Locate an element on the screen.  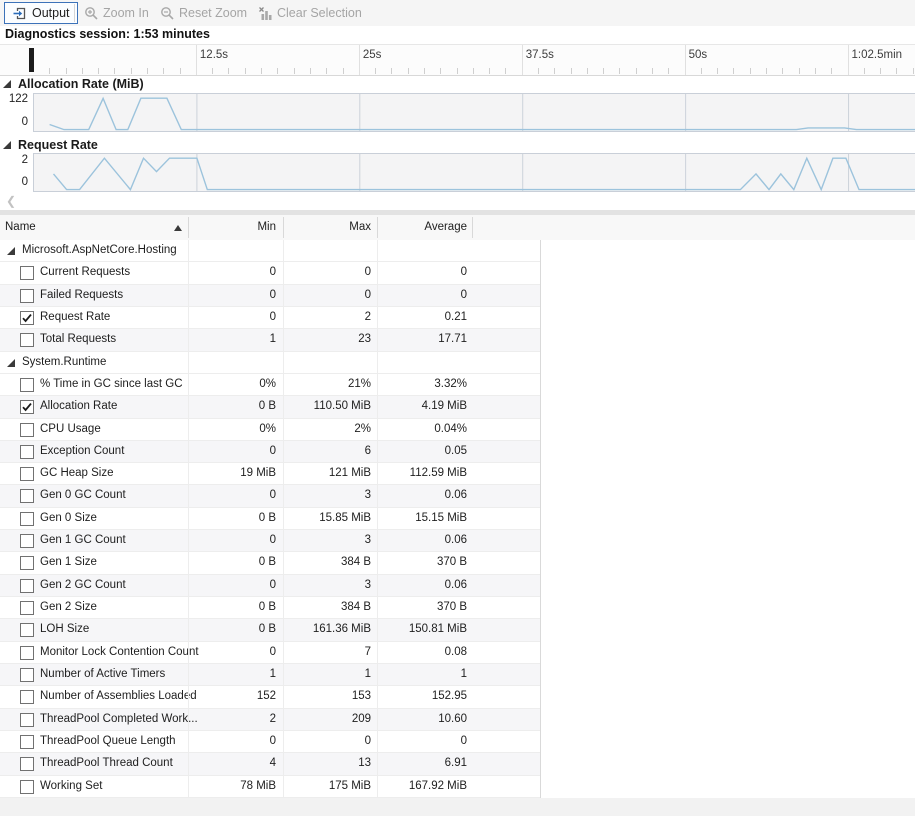
table-row: Total Requests 1 23 17.71 is located at coordinates (270, 340).